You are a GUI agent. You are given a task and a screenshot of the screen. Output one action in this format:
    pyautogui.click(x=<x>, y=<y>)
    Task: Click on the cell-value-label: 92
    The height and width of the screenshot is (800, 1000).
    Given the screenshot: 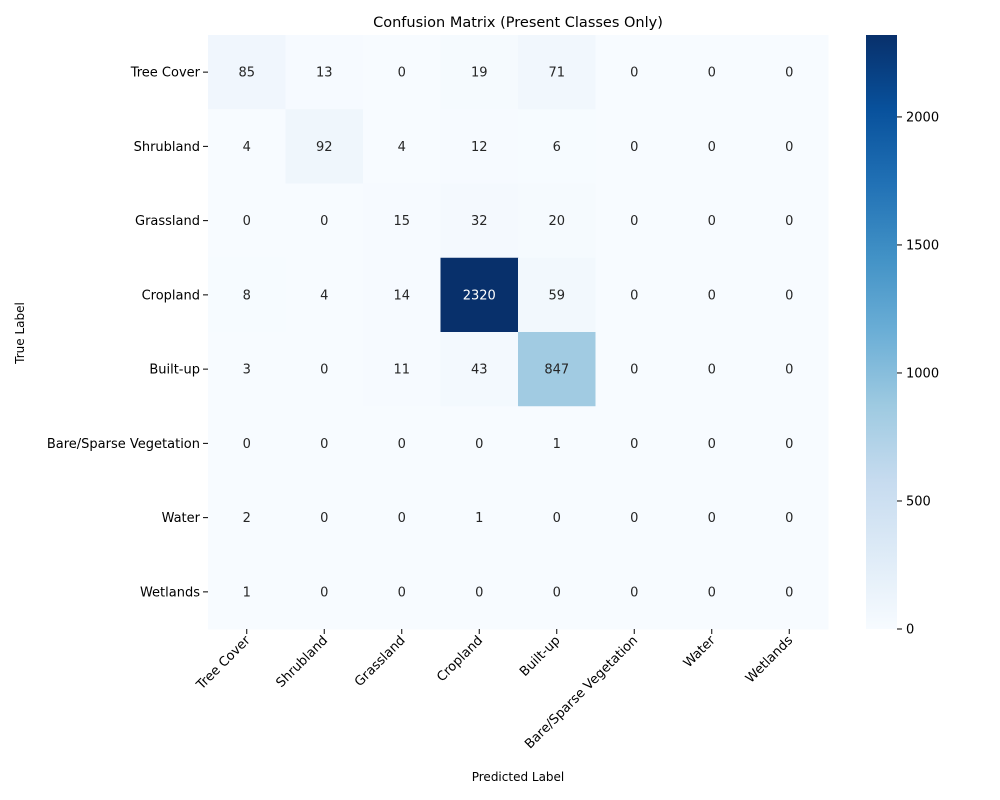 What is the action you would take?
    pyautogui.click(x=324, y=147)
    